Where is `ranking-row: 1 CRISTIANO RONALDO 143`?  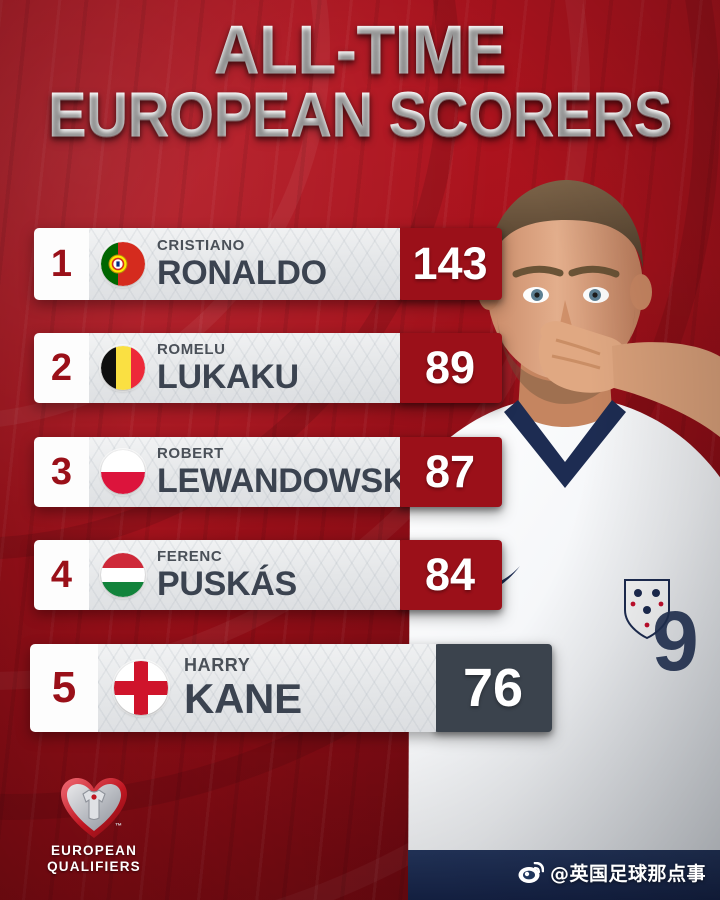
ranking-row: 1 CRISTIANO RONALDO 143 is located at coordinates (268, 264).